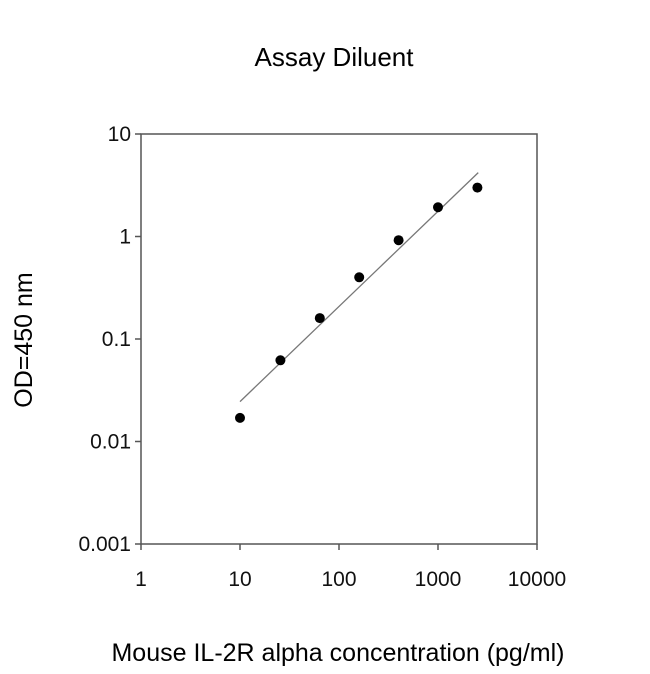 The image size is (650, 674). I want to click on y-tick-label: 0.1, so click(116, 339).